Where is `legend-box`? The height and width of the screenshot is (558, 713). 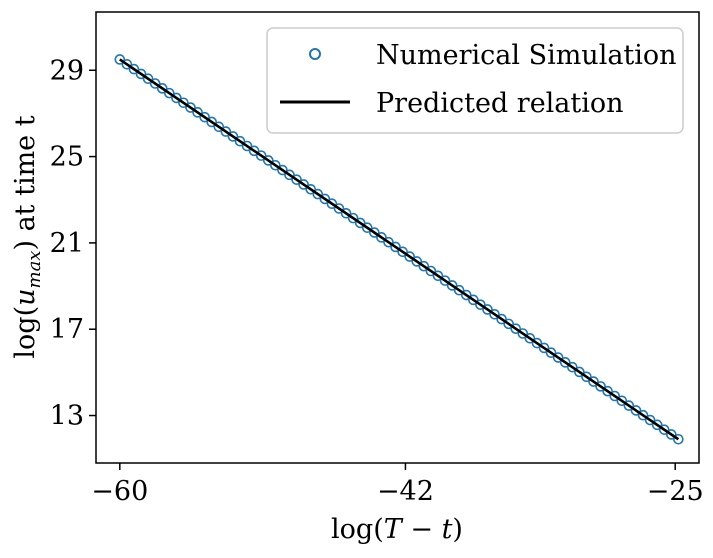
legend-box is located at coordinates (475, 80).